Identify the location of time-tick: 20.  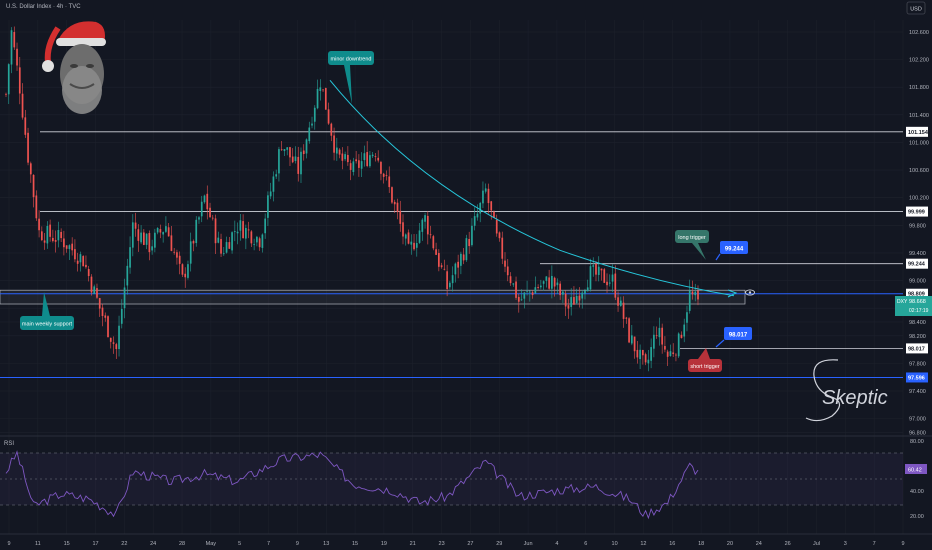
(730, 544).